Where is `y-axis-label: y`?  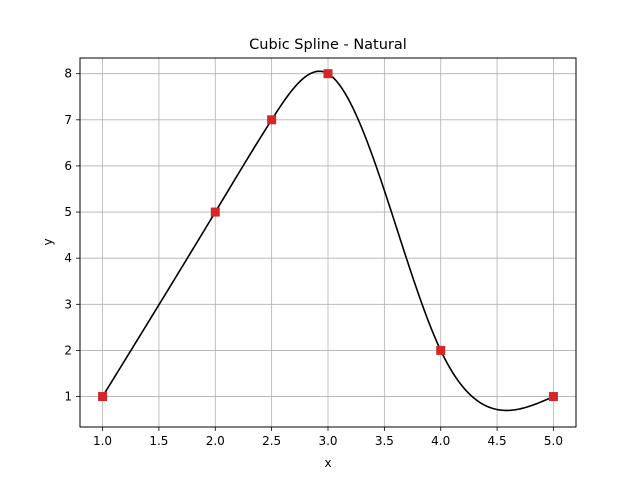 y-axis-label: y is located at coordinates (48, 241).